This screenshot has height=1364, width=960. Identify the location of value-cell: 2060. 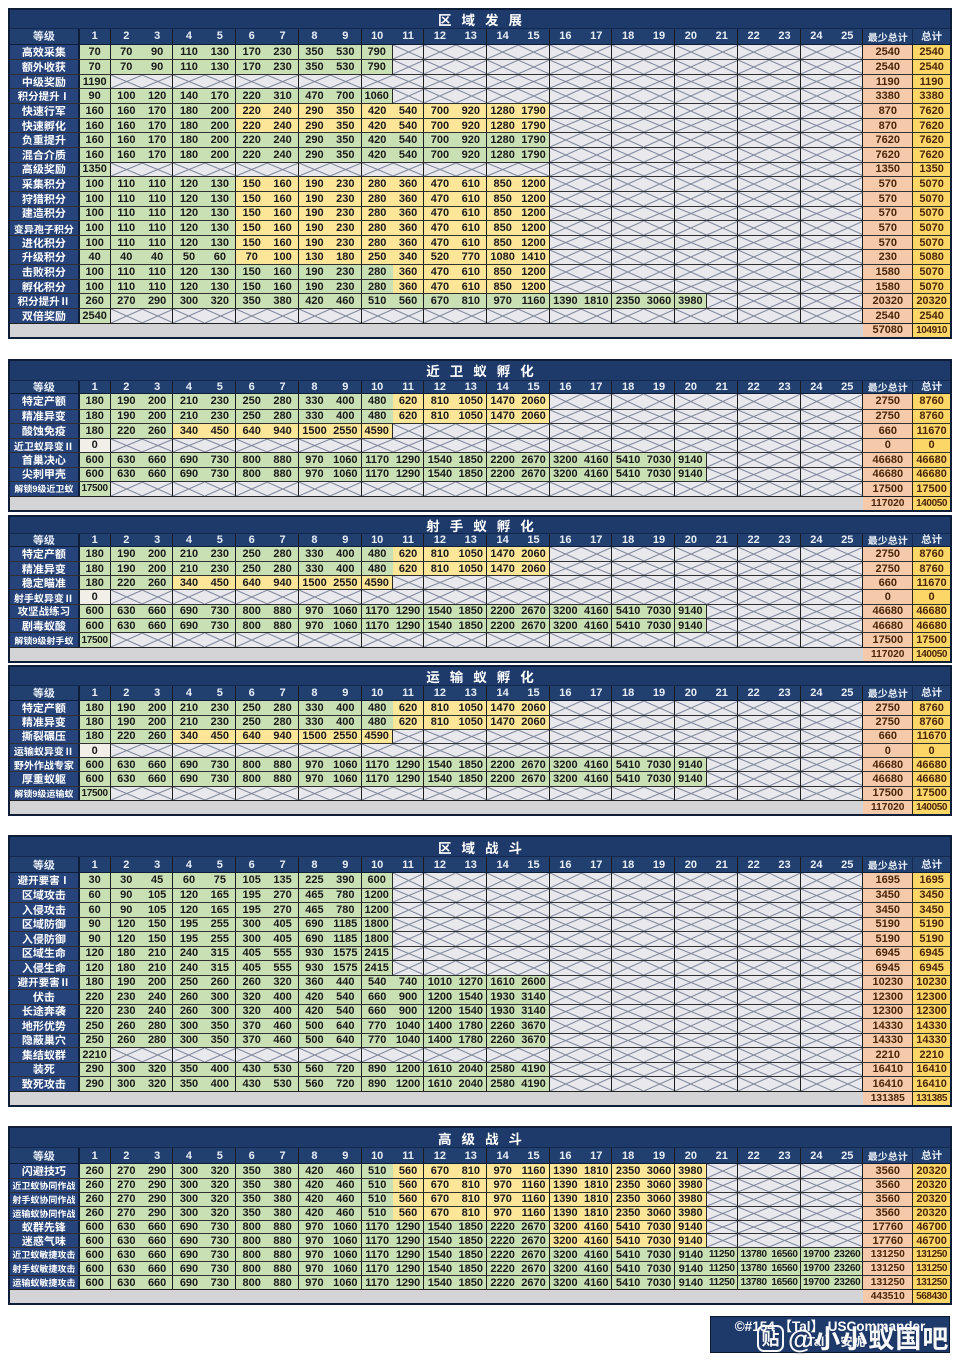
(534, 416).